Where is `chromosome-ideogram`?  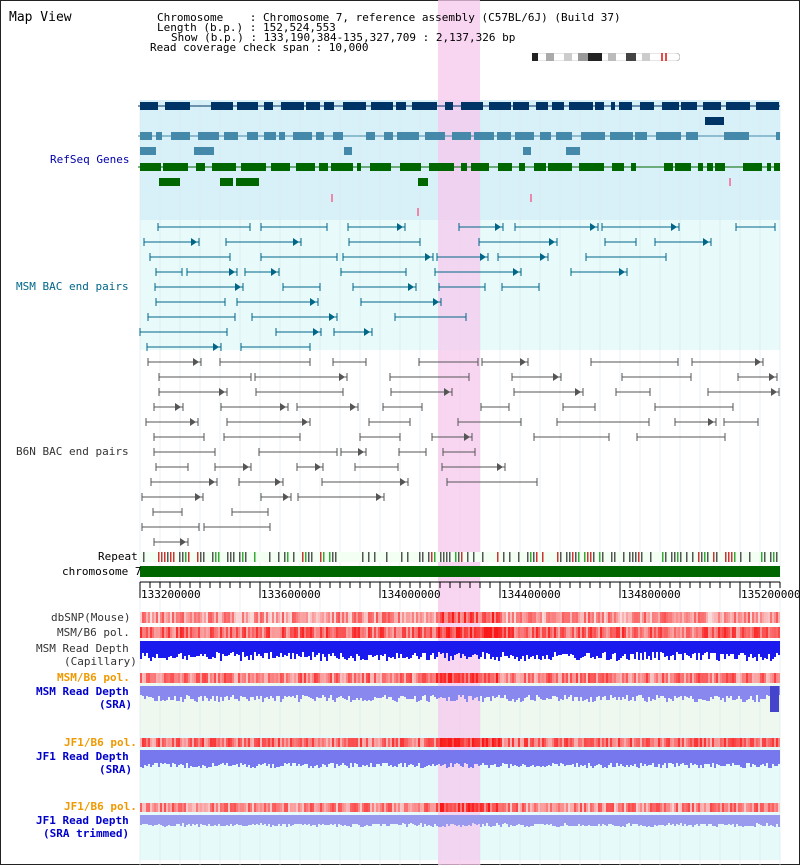
chromosome-ideogram is located at coordinates (606, 57).